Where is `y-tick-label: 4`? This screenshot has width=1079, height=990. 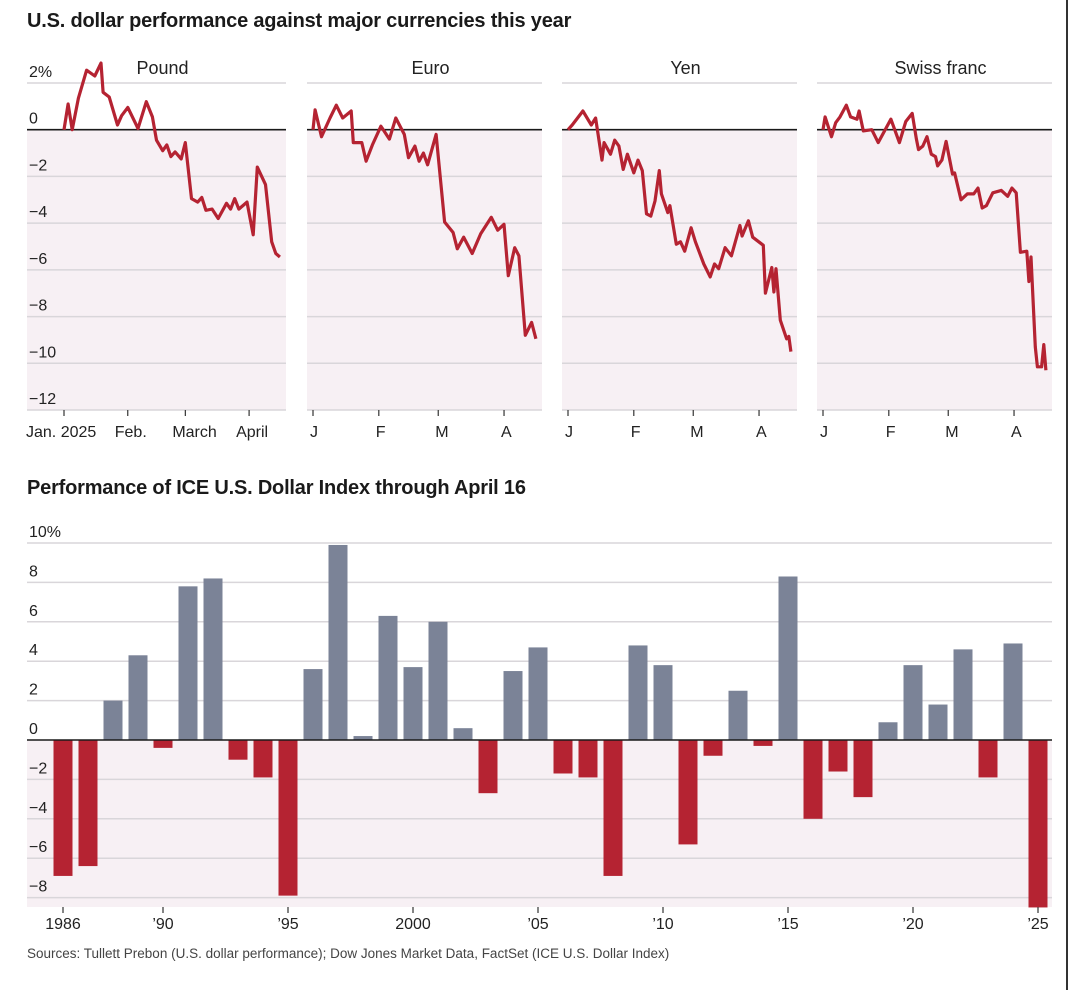 y-tick-label: 4 is located at coordinates (33, 650).